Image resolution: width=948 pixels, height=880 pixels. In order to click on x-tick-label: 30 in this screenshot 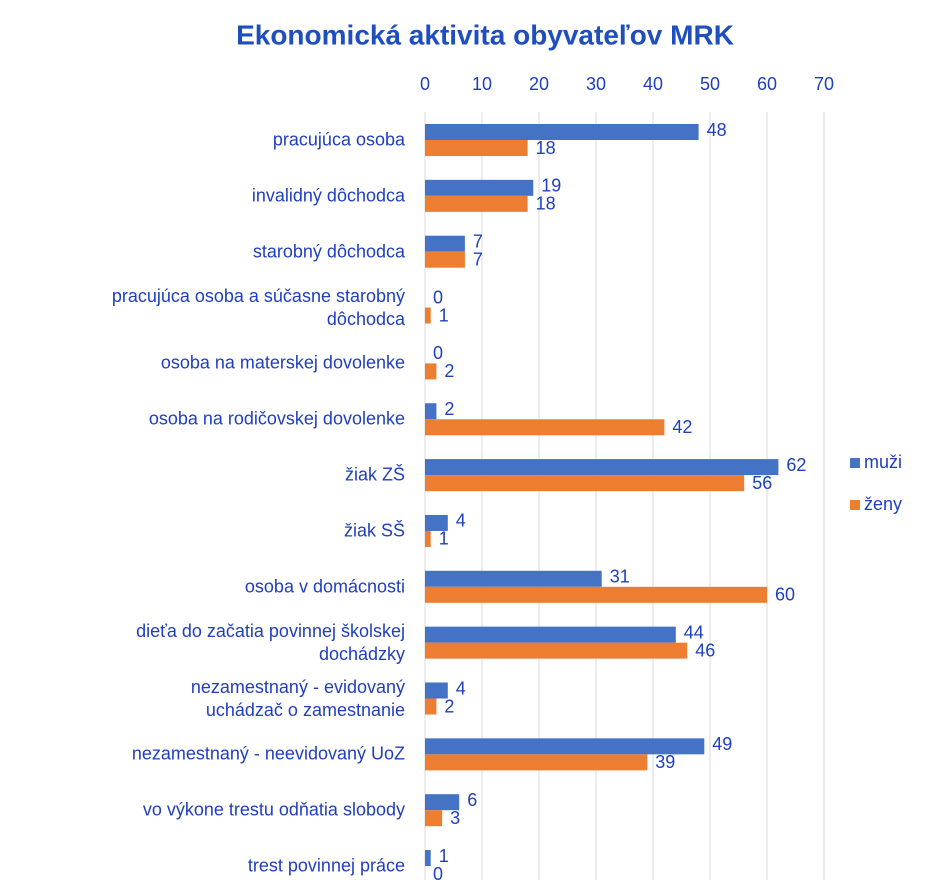, I will do `click(596, 84)`.